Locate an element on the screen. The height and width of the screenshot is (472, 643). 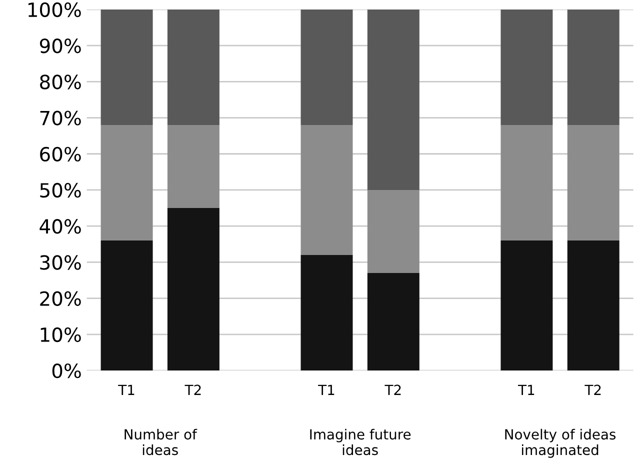
text: Imagine future ideas is located at coordinates (360, 442).